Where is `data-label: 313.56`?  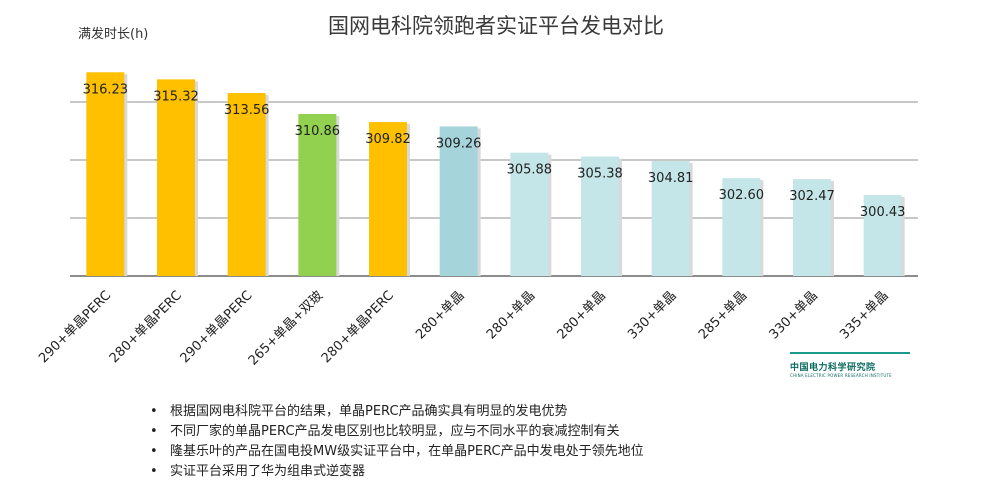
data-label: 313.56 is located at coordinates (247, 110).